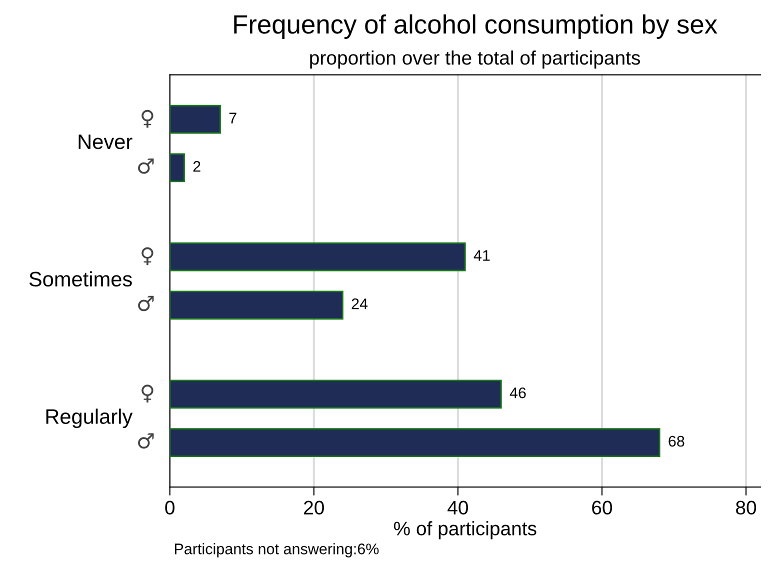 The image size is (772, 567). What do you see at coordinates (475, 59) in the screenshot?
I see `chart-subtitle: proportion over the total of participants` at bounding box center [475, 59].